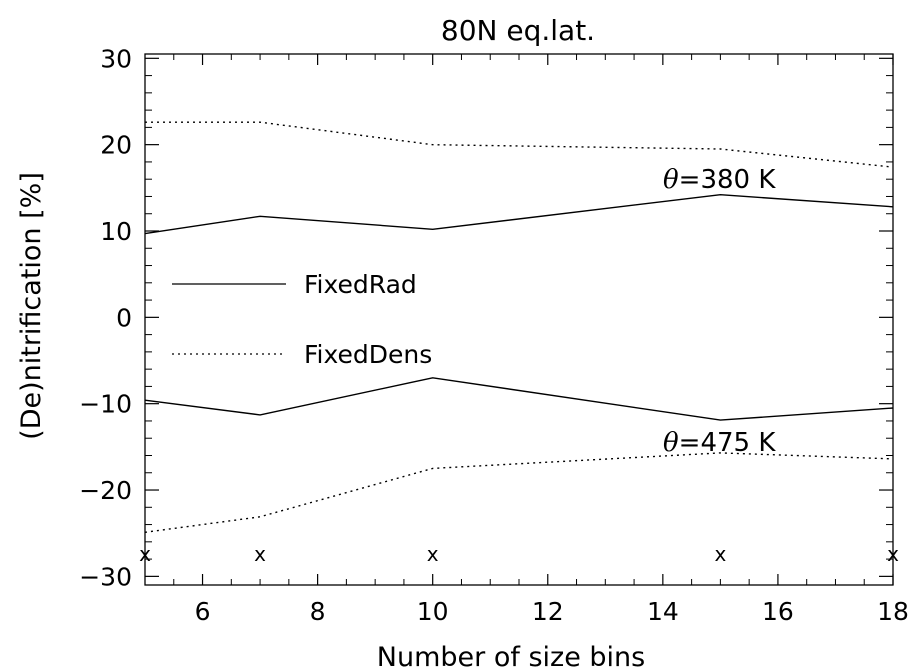 This screenshot has width=912, height=672. What do you see at coordinates (105, 490) in the screenshot?
I see `y-tick-label: −20` at bounding box center [105, 490].